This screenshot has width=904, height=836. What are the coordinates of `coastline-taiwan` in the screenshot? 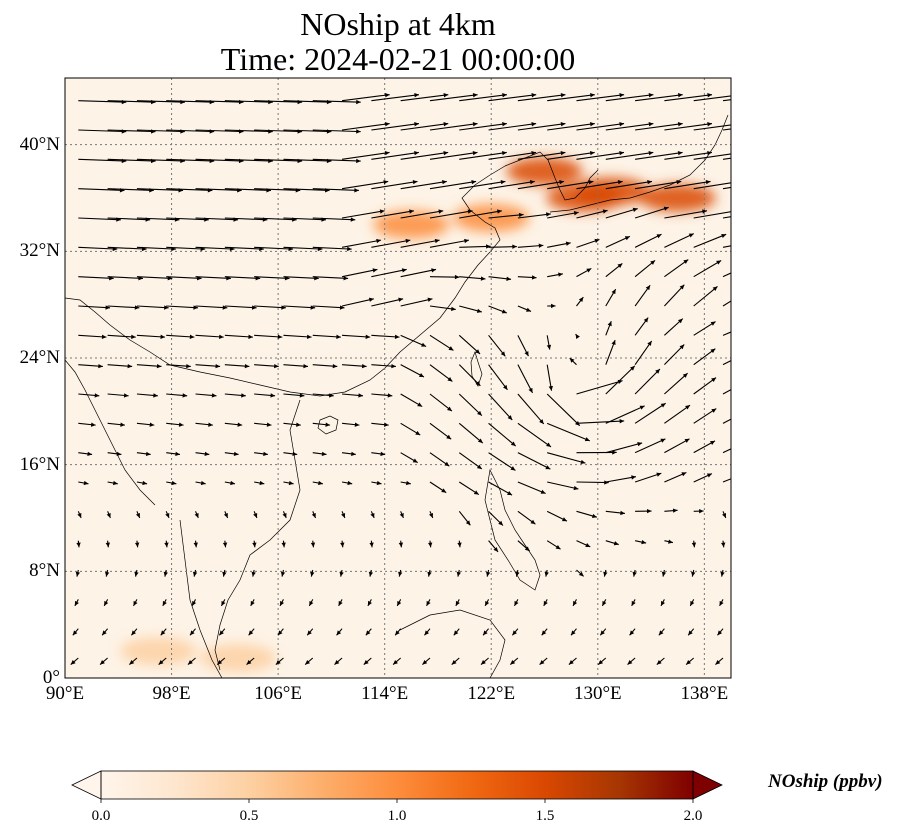 It's located at (476, 368).